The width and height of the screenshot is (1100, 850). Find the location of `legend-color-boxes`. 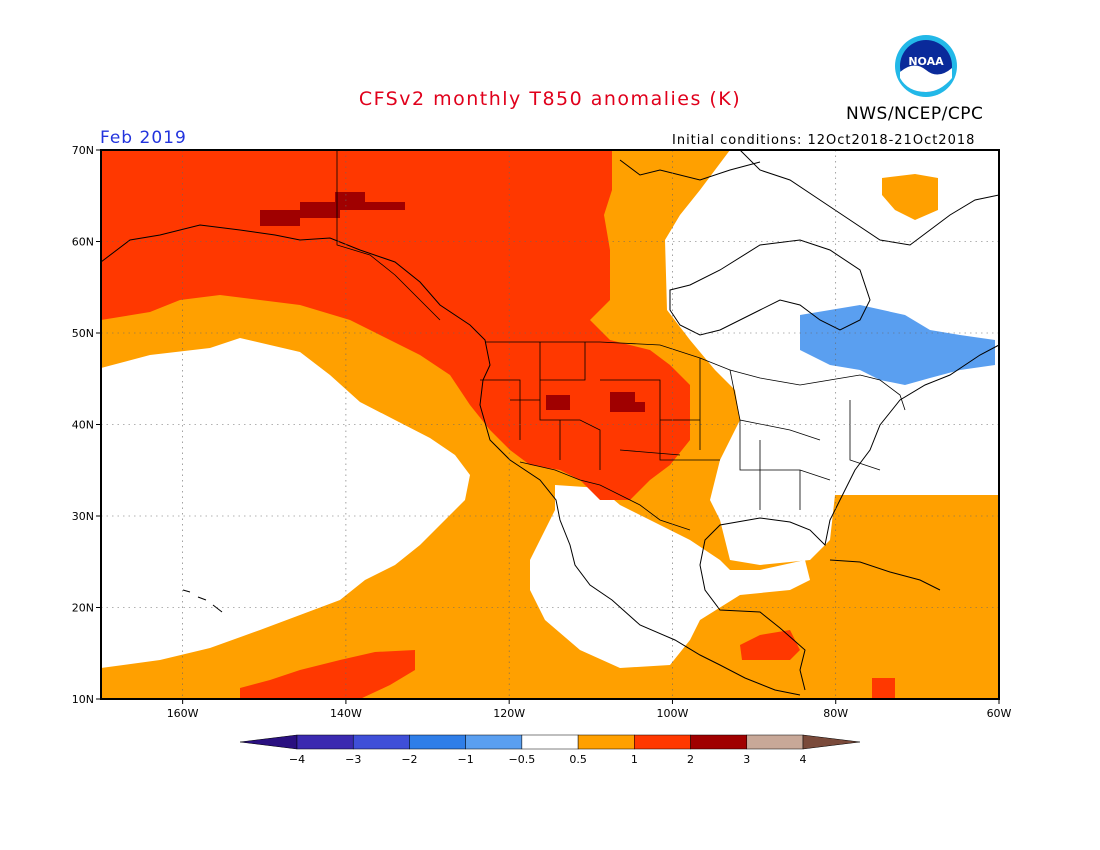

legend-color-boxes is located at coordinates (550, 742).